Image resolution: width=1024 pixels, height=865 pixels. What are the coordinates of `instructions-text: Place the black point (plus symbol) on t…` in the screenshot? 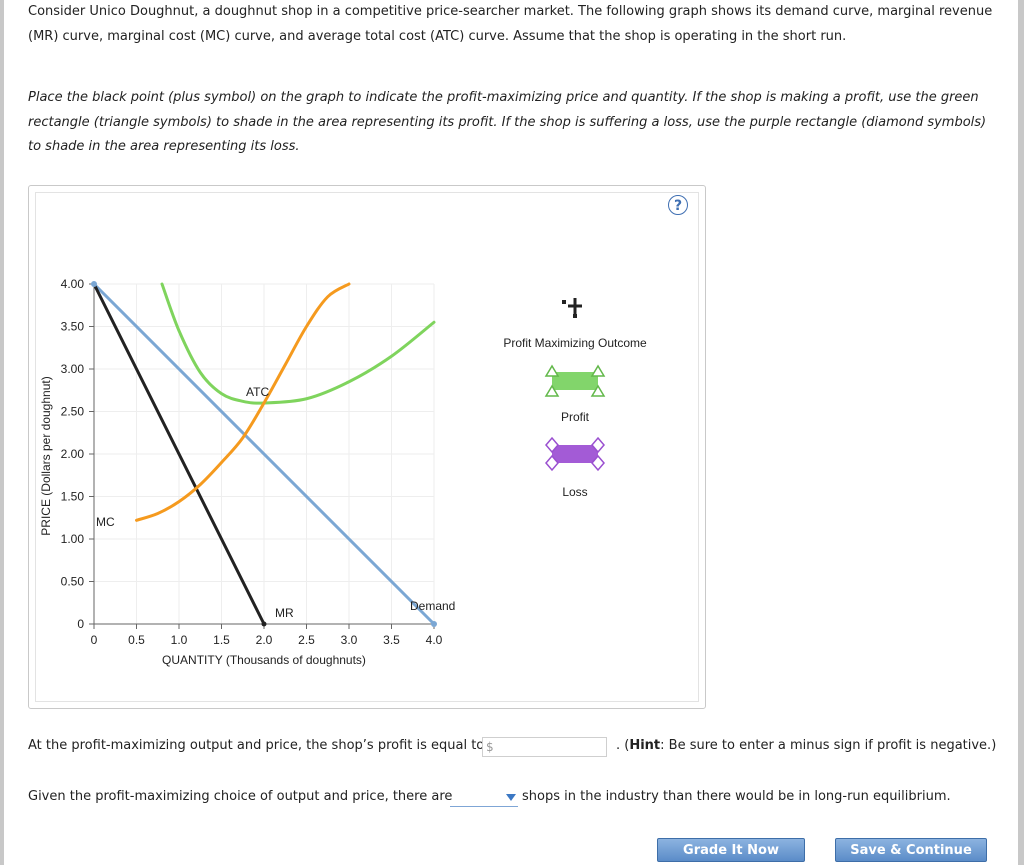 It's located at (507, 122).